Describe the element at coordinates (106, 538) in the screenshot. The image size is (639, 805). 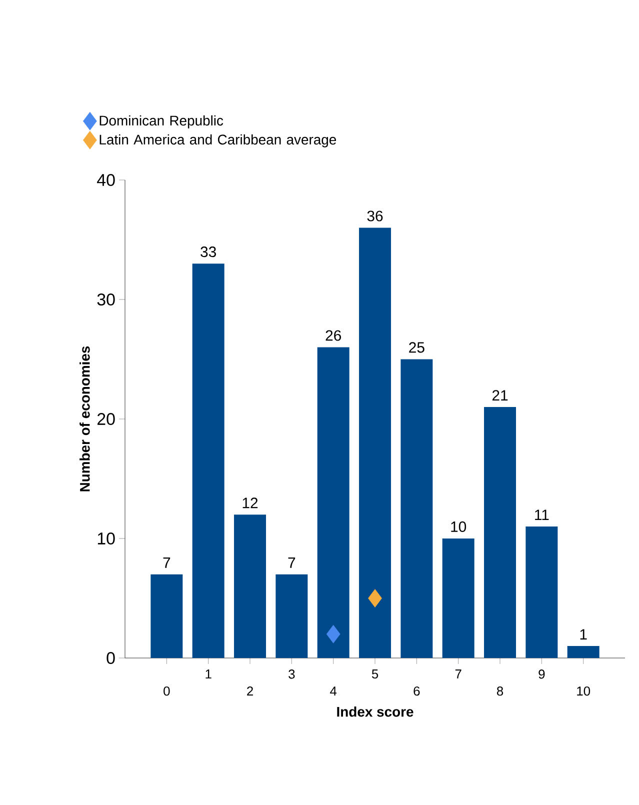
I see `y-tick-label: 10` at that location.